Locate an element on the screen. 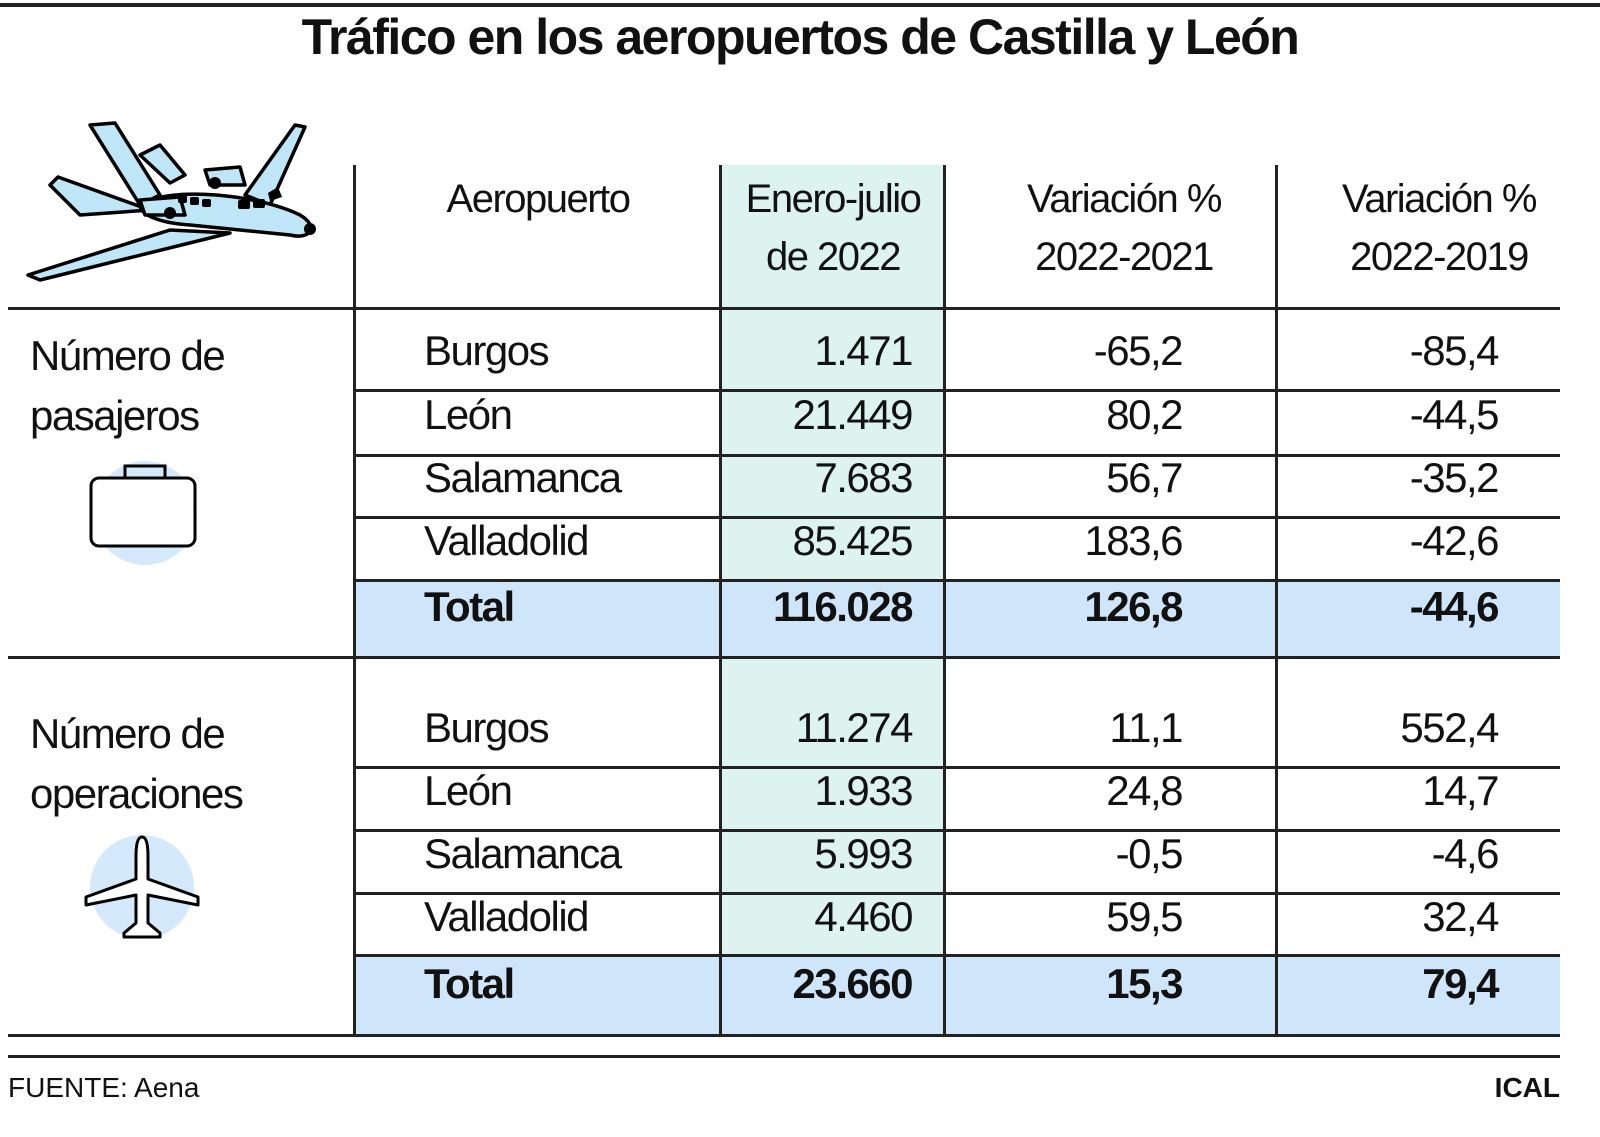 The width and height of the screenshot is (1600, 1137). header-line: Enero-julio is located at coordinates (833, 199).